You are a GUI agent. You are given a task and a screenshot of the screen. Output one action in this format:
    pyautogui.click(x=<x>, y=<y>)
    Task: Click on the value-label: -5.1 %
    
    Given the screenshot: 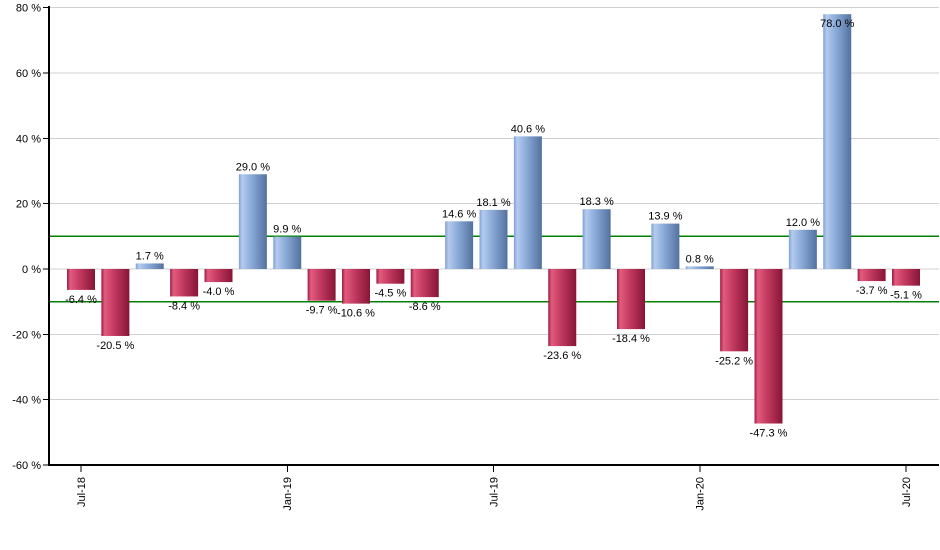 What is the action you would take?
    pyautogui.click(x=906, y=296)
    